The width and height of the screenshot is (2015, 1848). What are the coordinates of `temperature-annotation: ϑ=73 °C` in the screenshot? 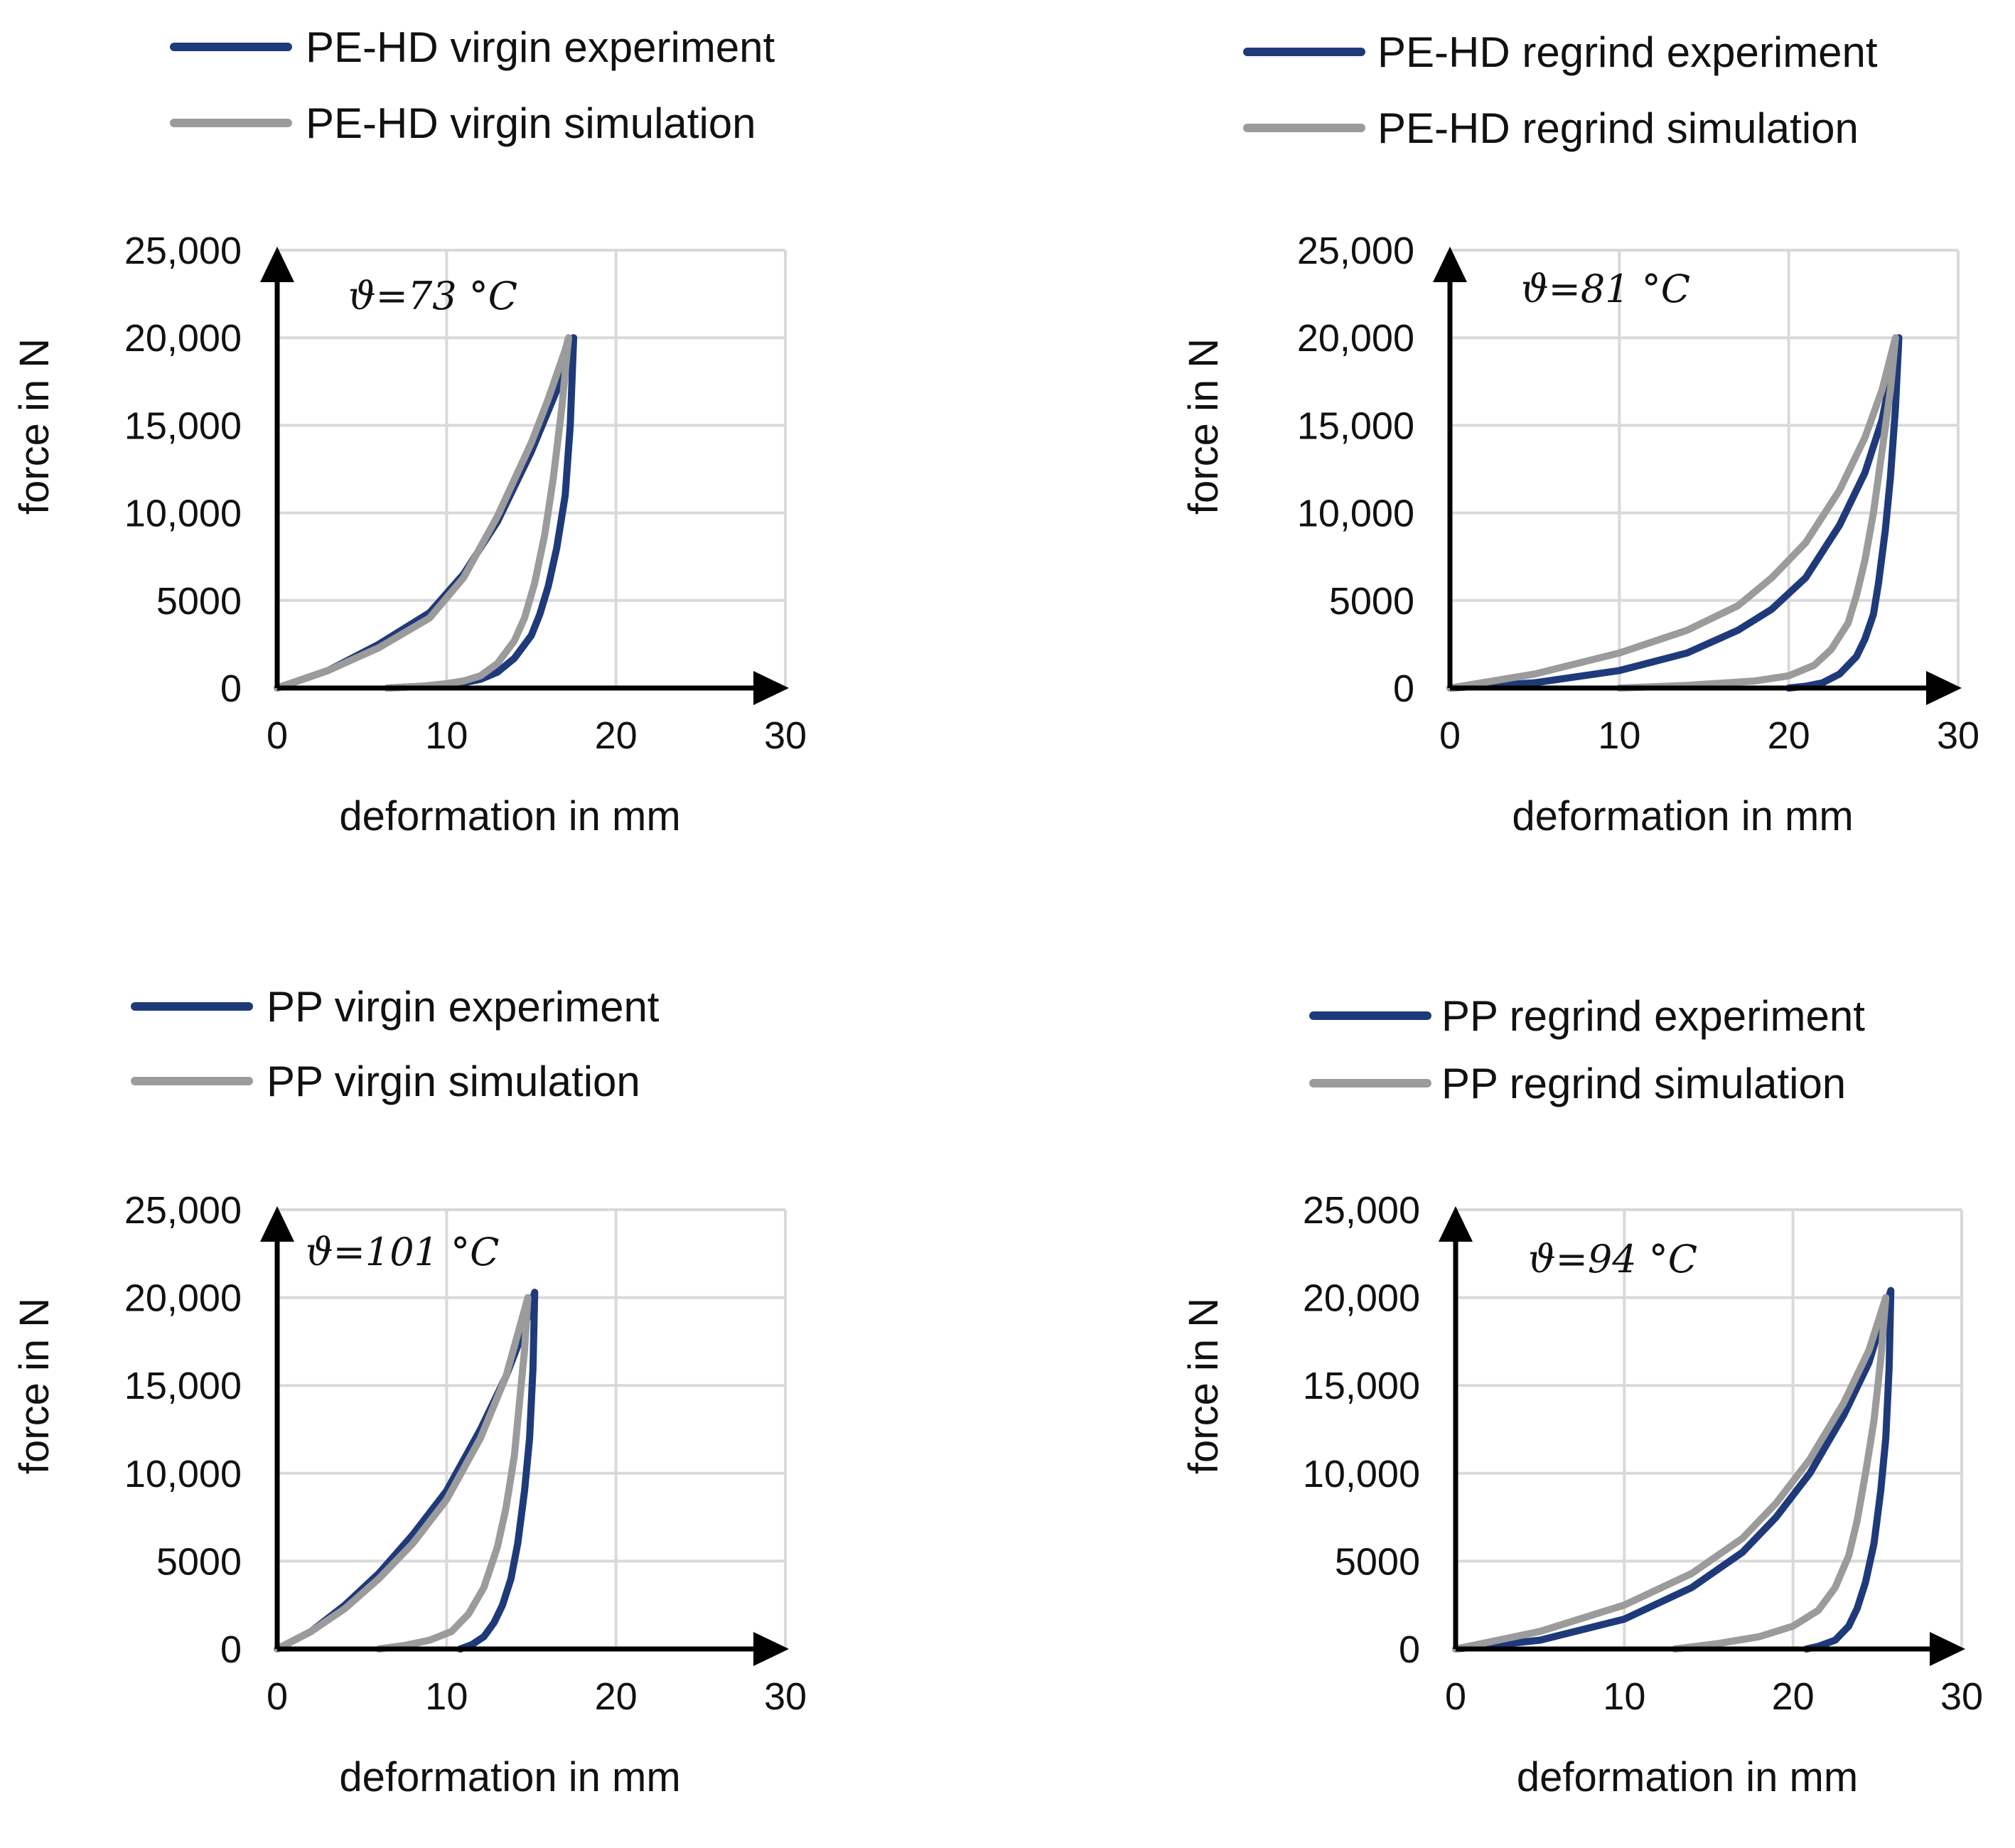 It's located at (433, 296).